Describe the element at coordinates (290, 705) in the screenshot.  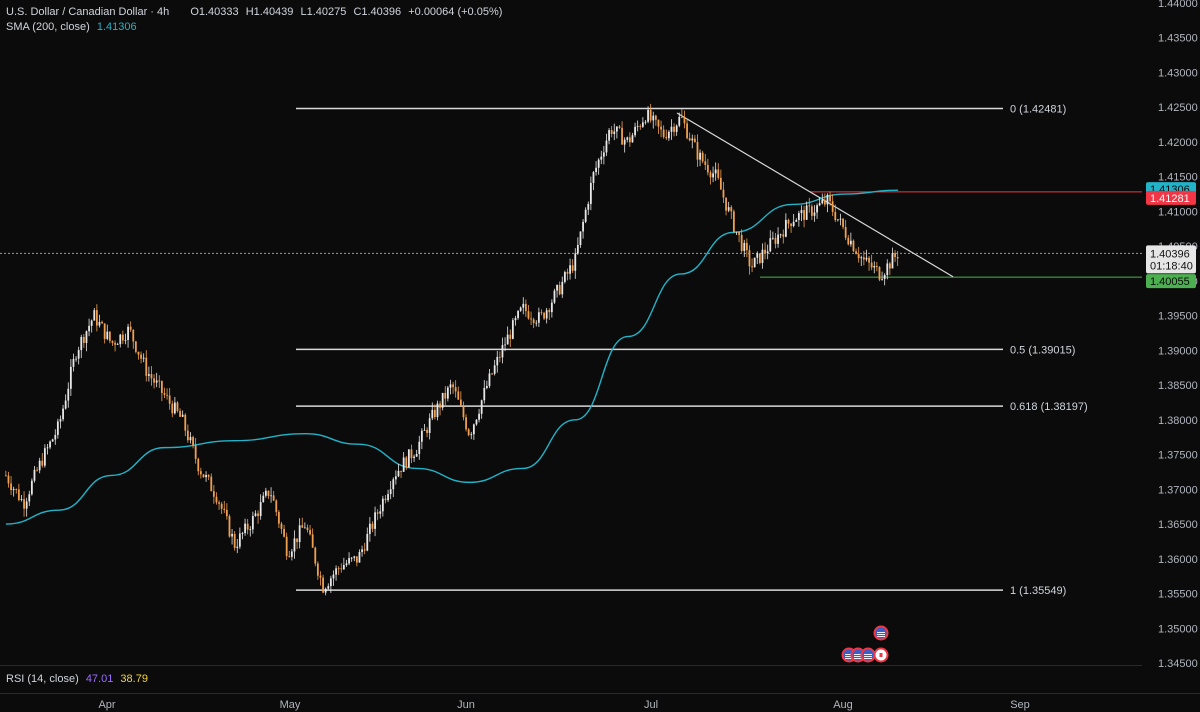
I see `time-tick-label: May` at that location.